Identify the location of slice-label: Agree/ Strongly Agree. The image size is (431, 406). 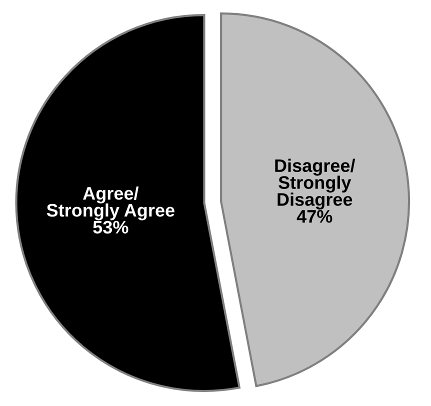
(110, 203).